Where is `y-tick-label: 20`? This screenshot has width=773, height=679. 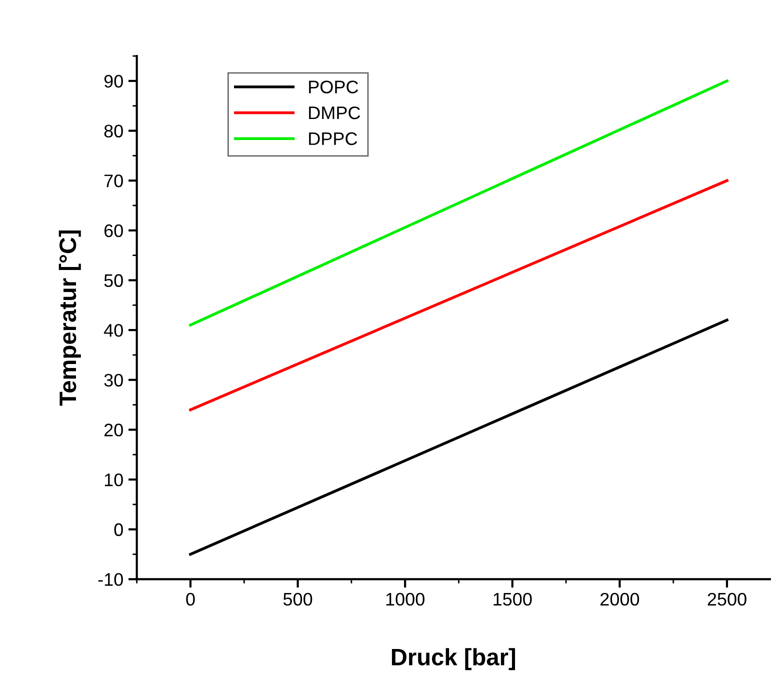 y-tick-label: 20 is located at coordinates (113, 430).